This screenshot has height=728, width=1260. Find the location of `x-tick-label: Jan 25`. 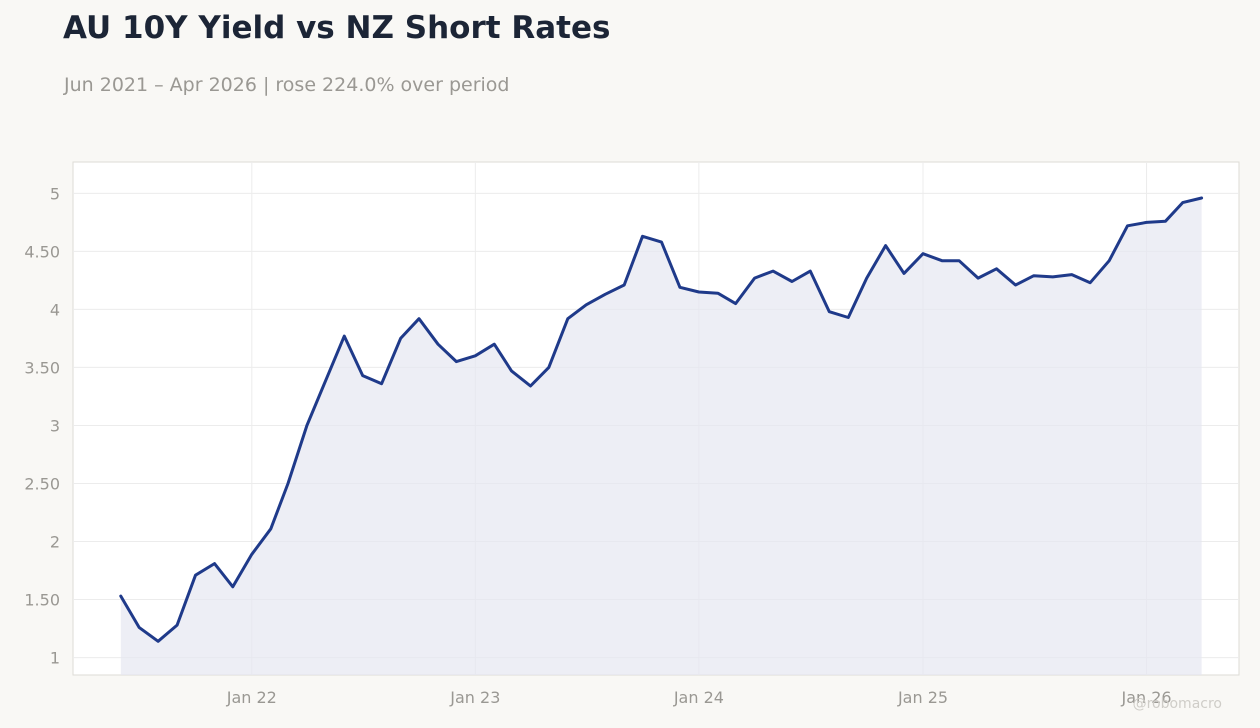

x-tick-label: Jan 25 is located at coordinates (922, 697).